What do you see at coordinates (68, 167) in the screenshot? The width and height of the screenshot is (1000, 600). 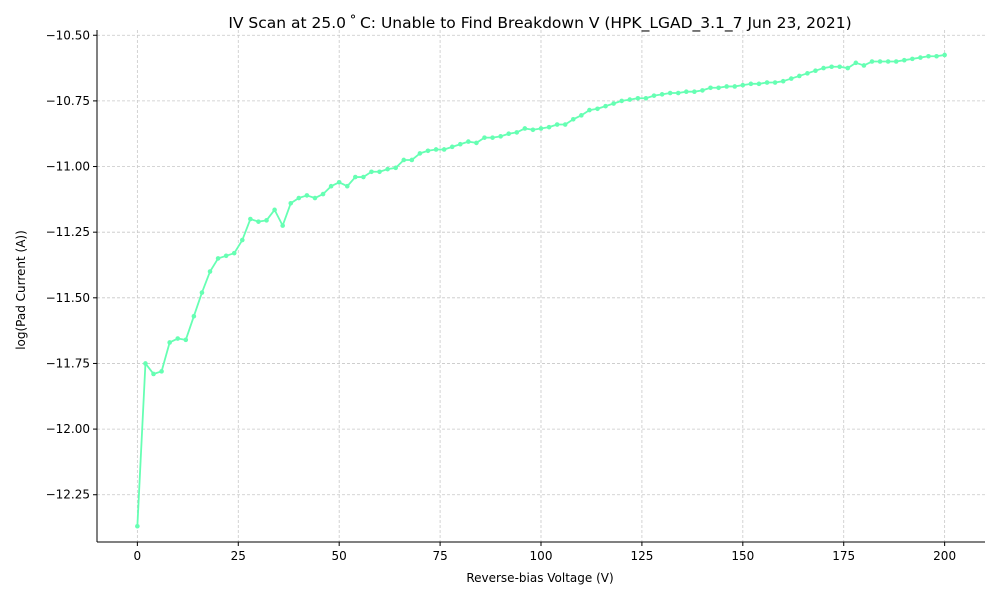 I see `y-tick-label: −11.00` at bounding box center [68, 167].